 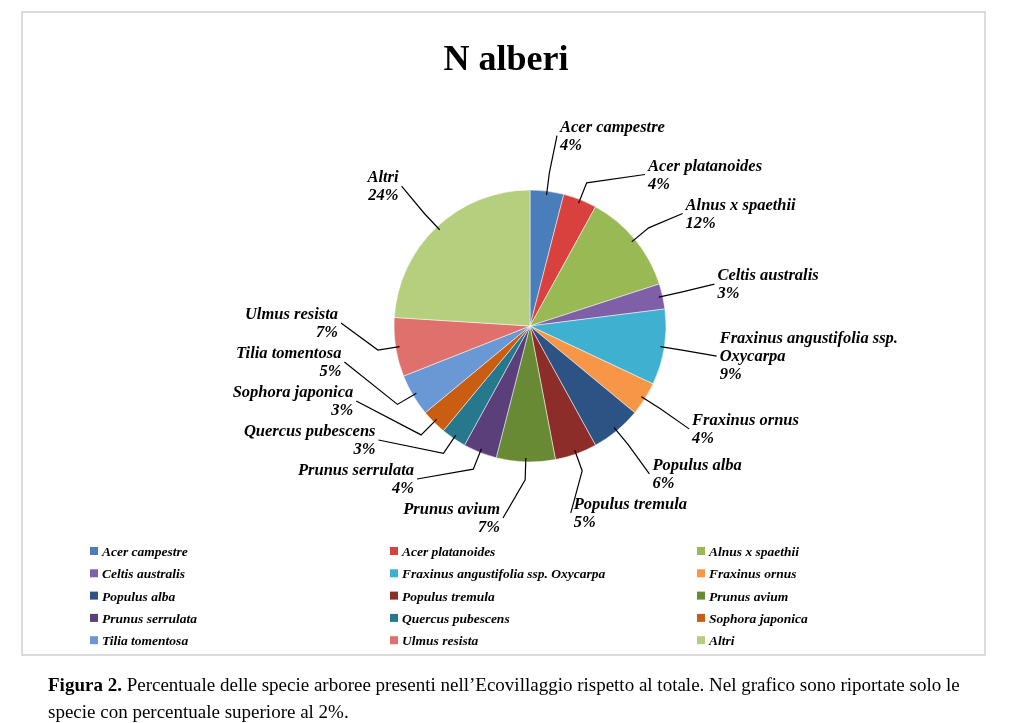 What do you see at coordinates (382, 177) in the screenshot?
I see `slice-label: Altri` at bounding box center [382, 177].